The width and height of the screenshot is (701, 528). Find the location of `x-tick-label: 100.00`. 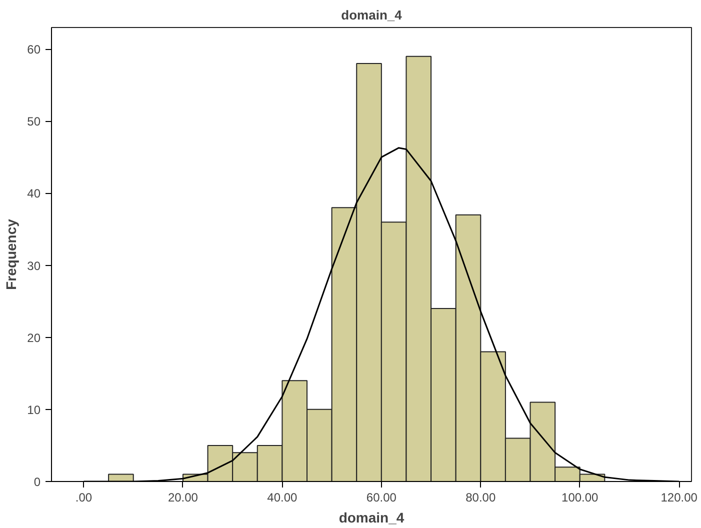

x-tick-label: 100.00 is located at coordinates (580, 497).